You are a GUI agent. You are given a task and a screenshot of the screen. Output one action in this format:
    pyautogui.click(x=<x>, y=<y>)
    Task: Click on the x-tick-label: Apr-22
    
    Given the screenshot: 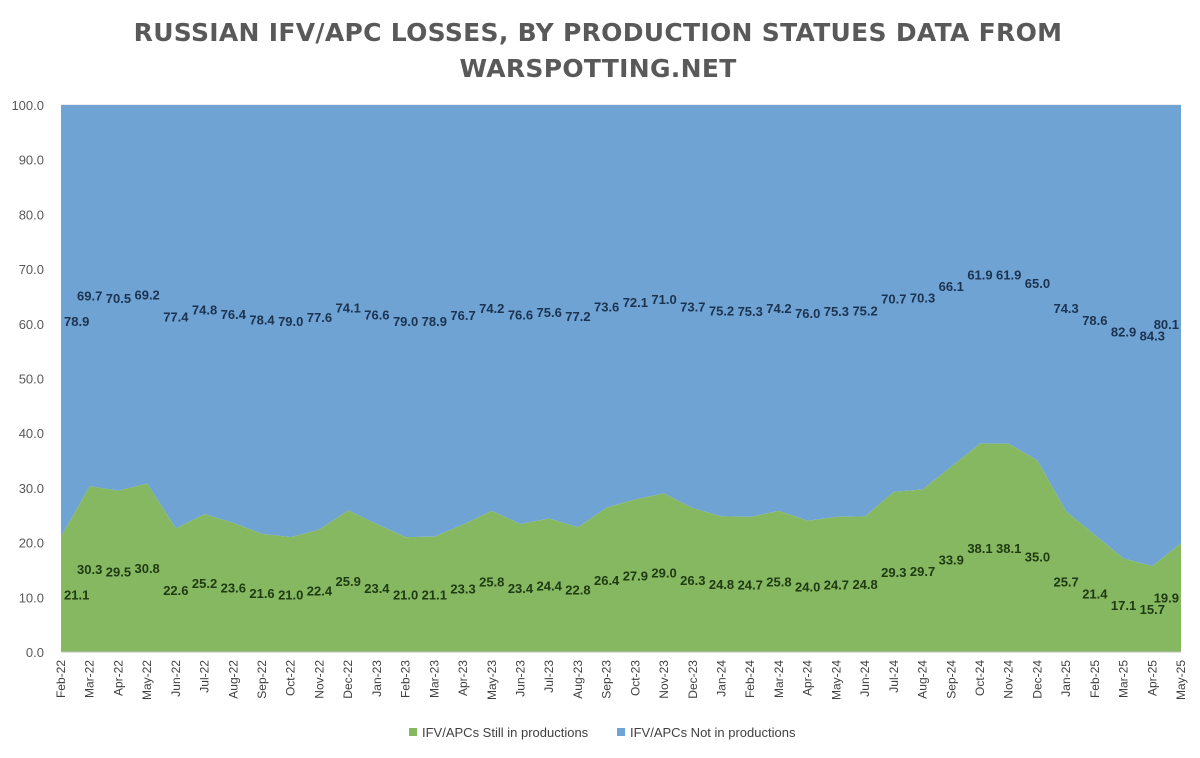 What is the action you would take?
    pyautogui.click(x=118, y=678)
    